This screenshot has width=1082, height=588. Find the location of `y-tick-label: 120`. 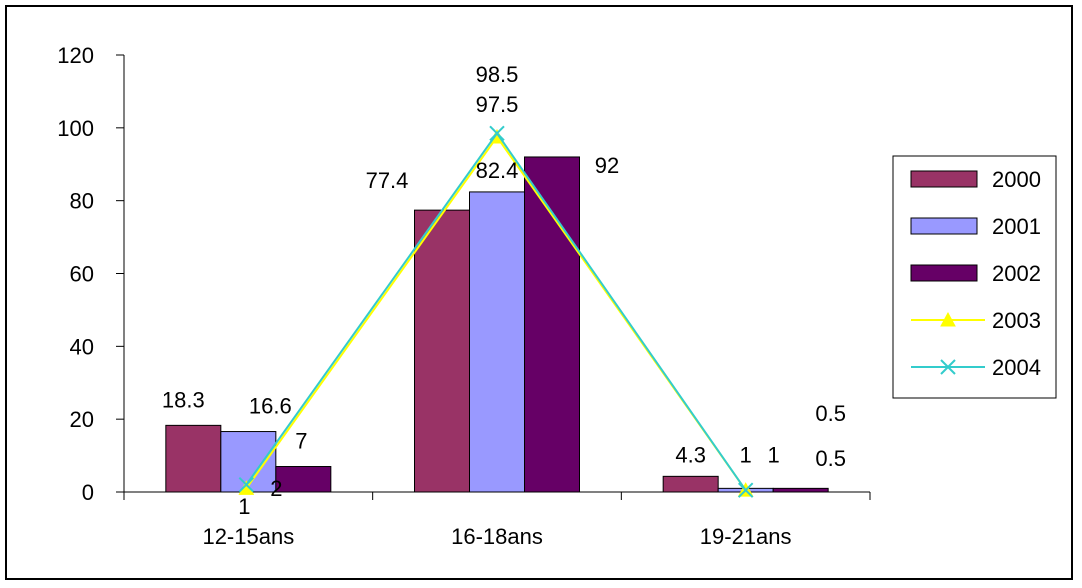

y-tick-label: 120 is located at coordinates (75, 55).